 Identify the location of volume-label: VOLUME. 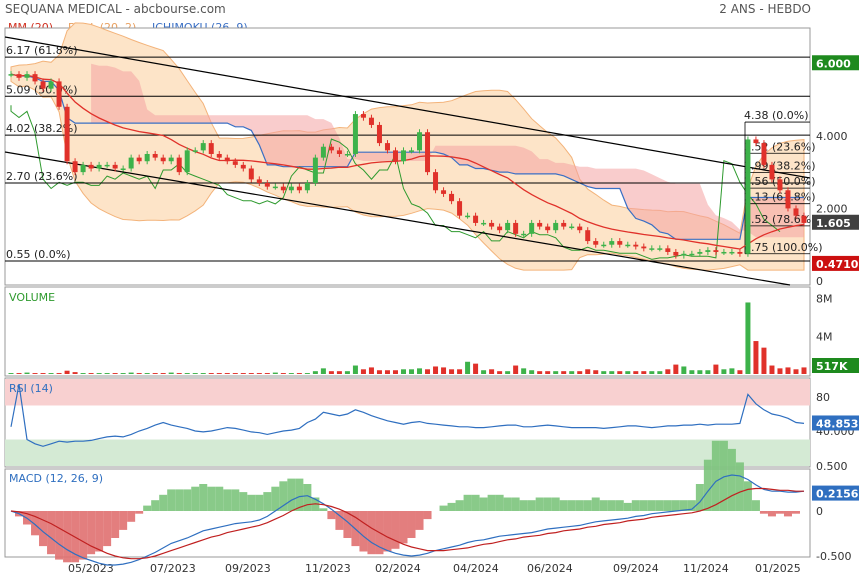
(32, 297).